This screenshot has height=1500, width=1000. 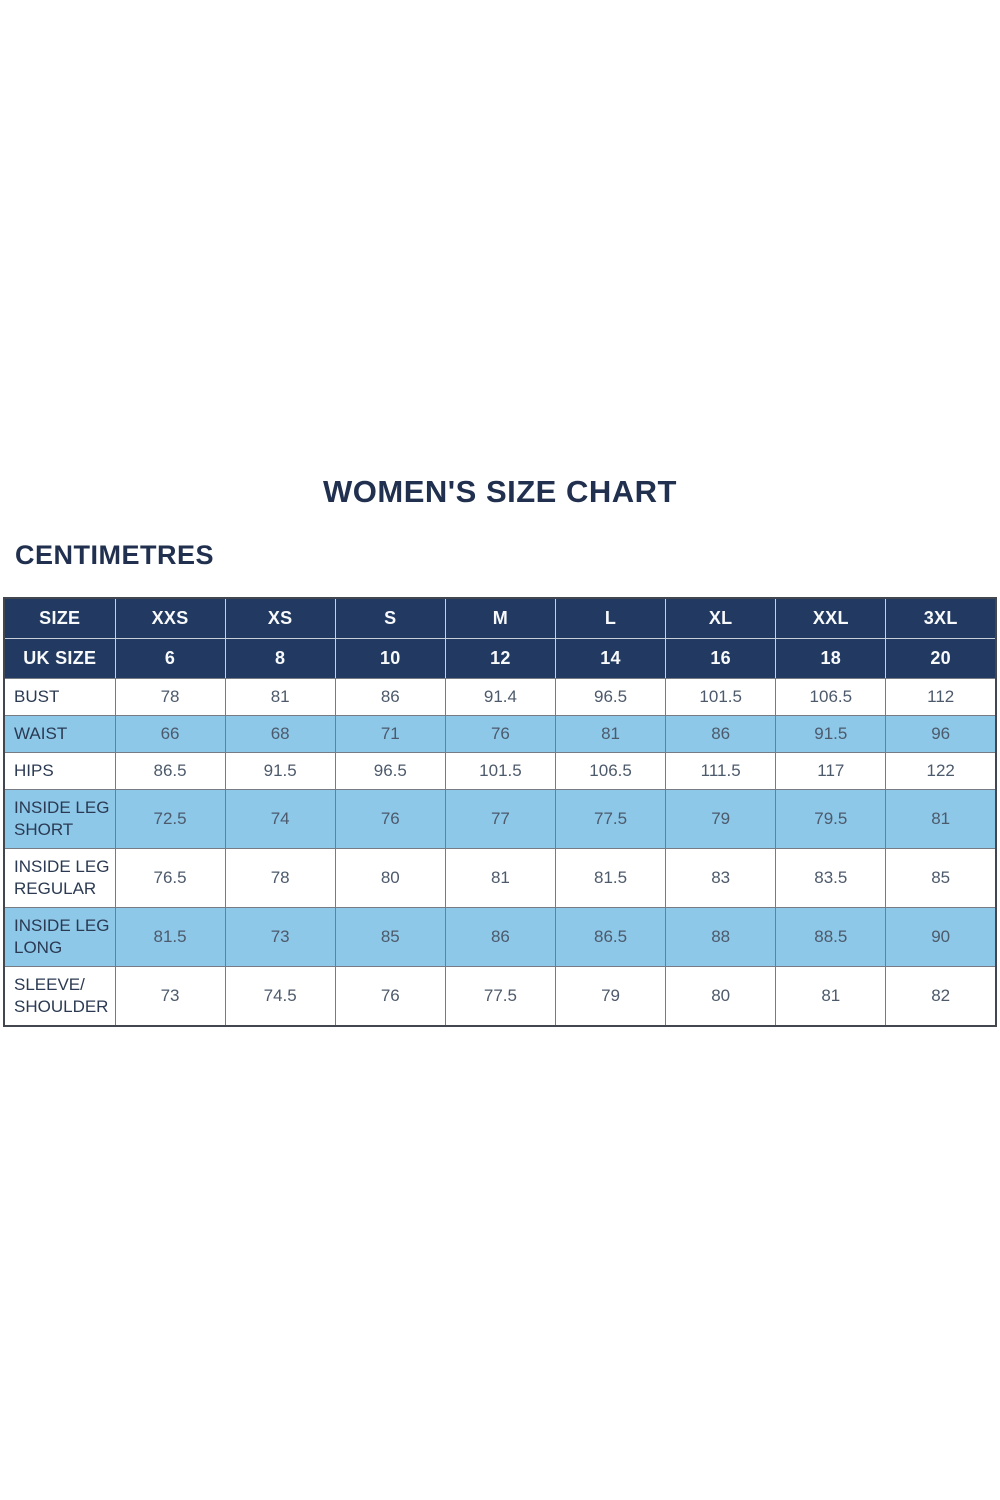 I want to click on value-cell: 88, so click(x=721, y=937).